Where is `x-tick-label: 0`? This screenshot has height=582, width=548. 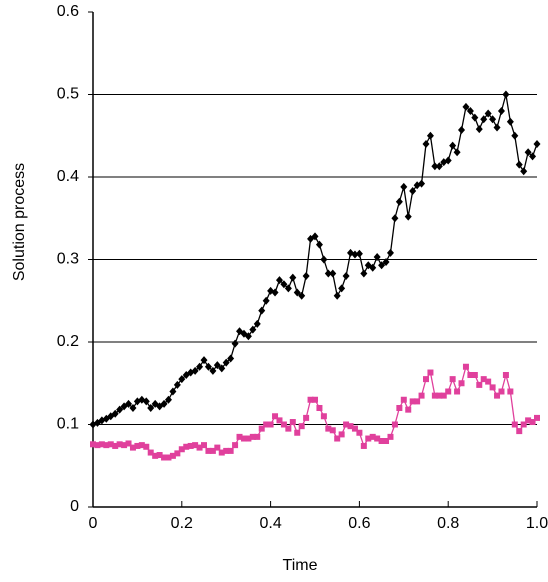 x-tick-label: 0 is located at coordinates (93, 523).